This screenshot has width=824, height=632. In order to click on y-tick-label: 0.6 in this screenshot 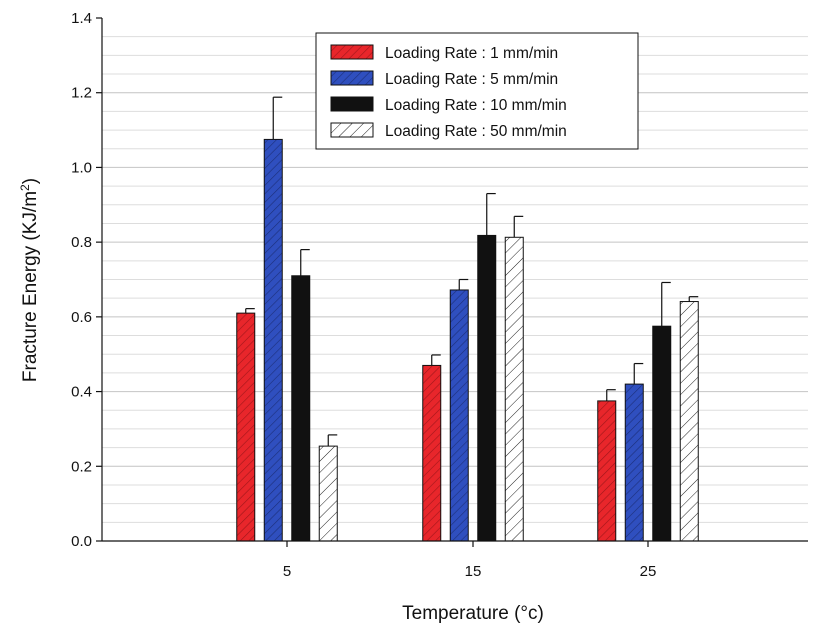, I will do `click(81, 317)`.